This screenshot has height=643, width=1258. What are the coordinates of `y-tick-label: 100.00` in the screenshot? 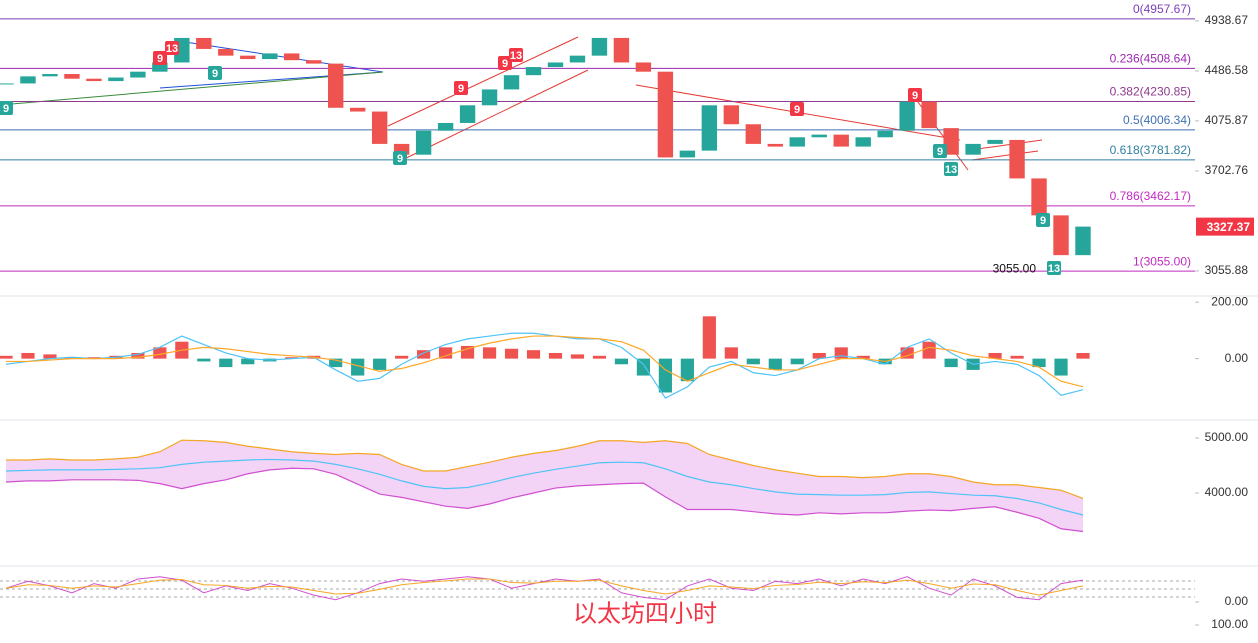 It's located at (1229, 624).